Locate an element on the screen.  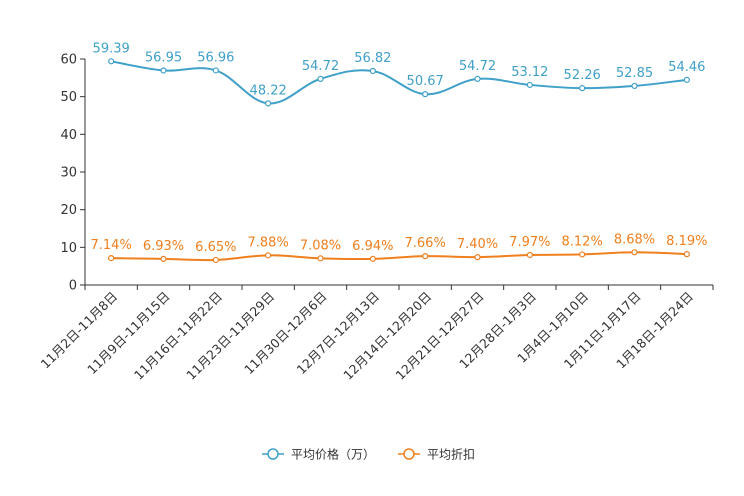
x-tick-label: 11月23日-11月29日 is located at coordinates (230, 336).